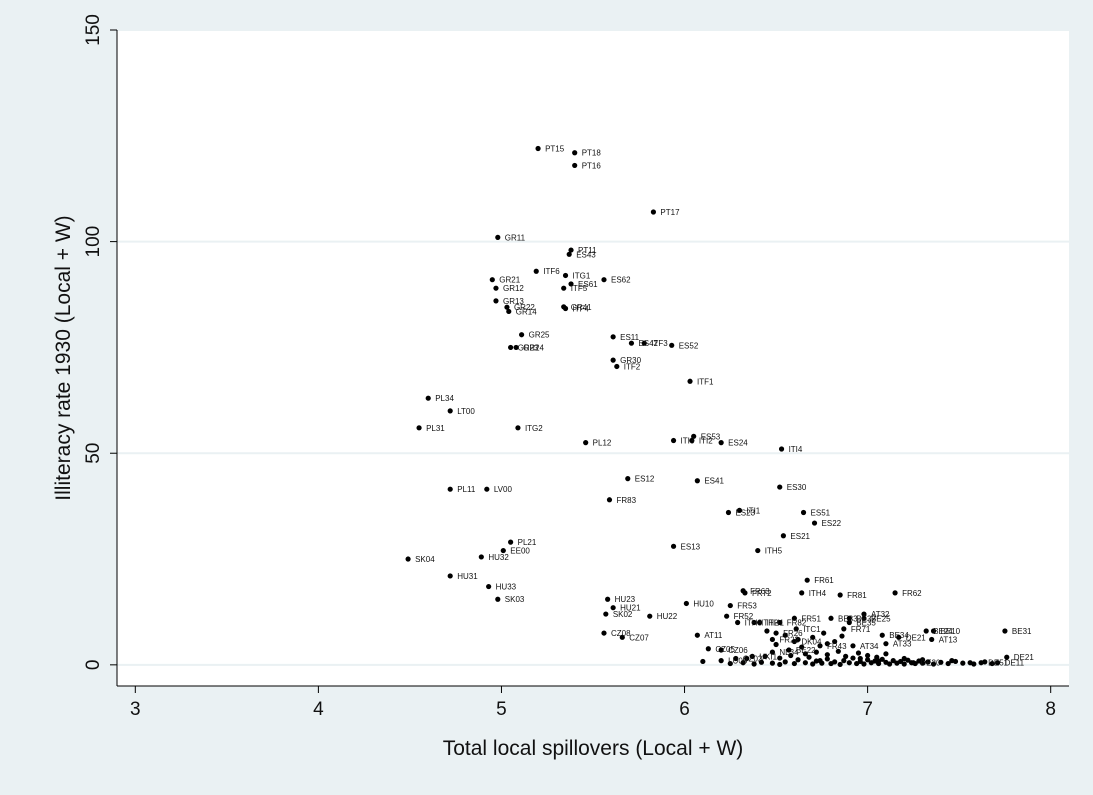  I want to click on x-tick-label: 6, so click(684, 709).